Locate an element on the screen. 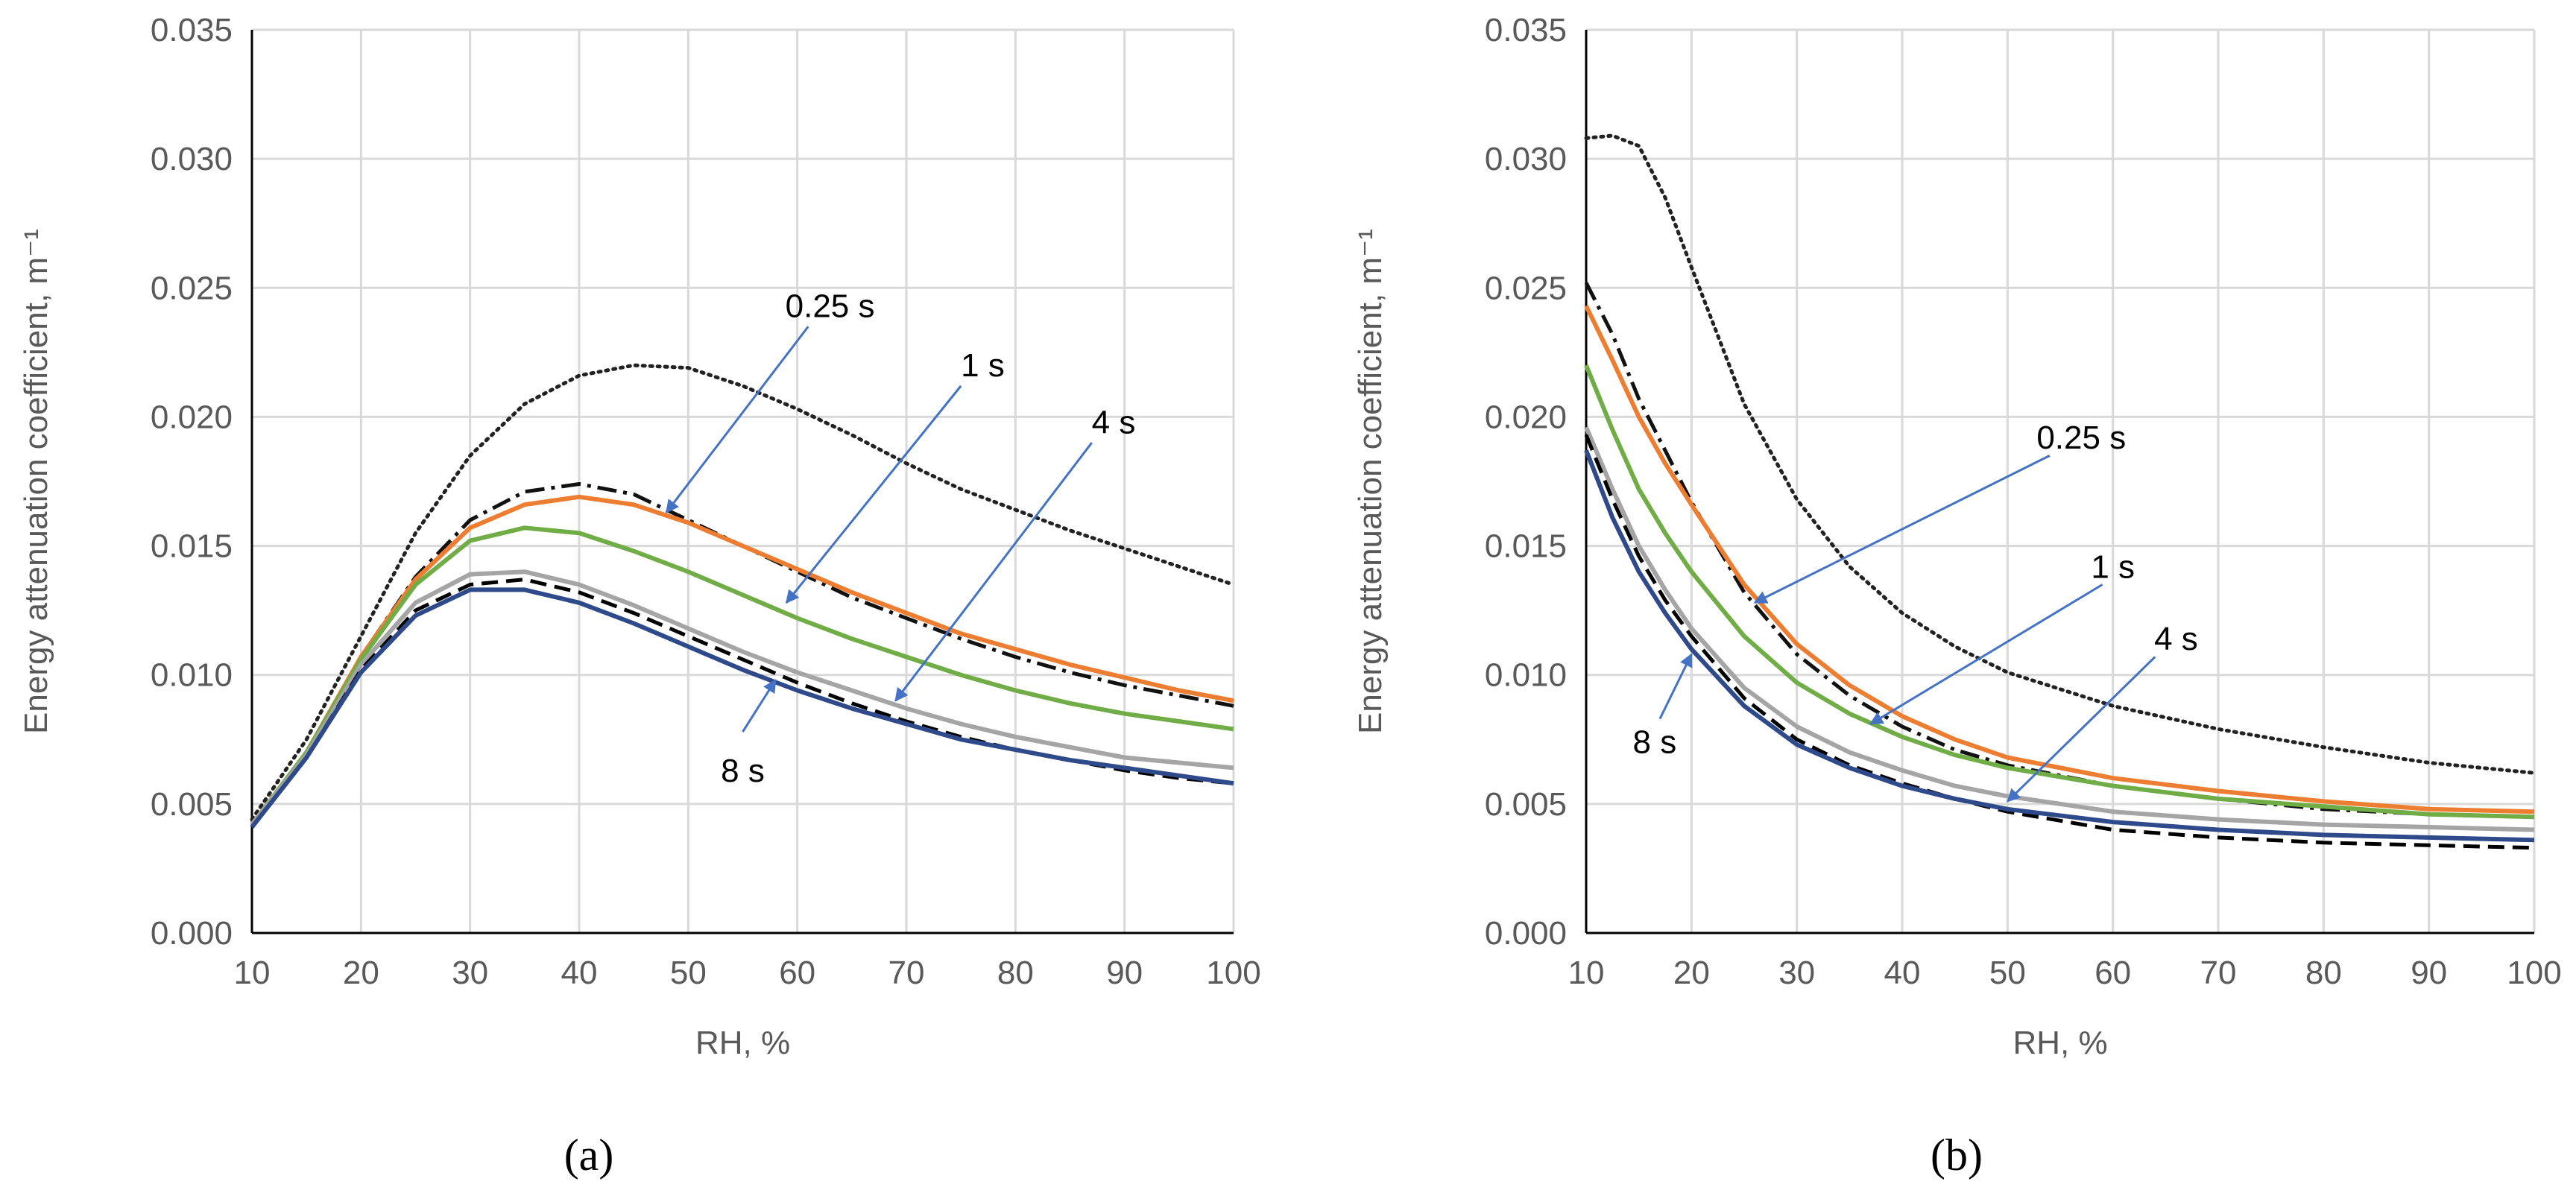 Image resolution: width=2576 pixels, height=1202 pixels. series-line-dotted-reference is located at coordinates (743, 592).